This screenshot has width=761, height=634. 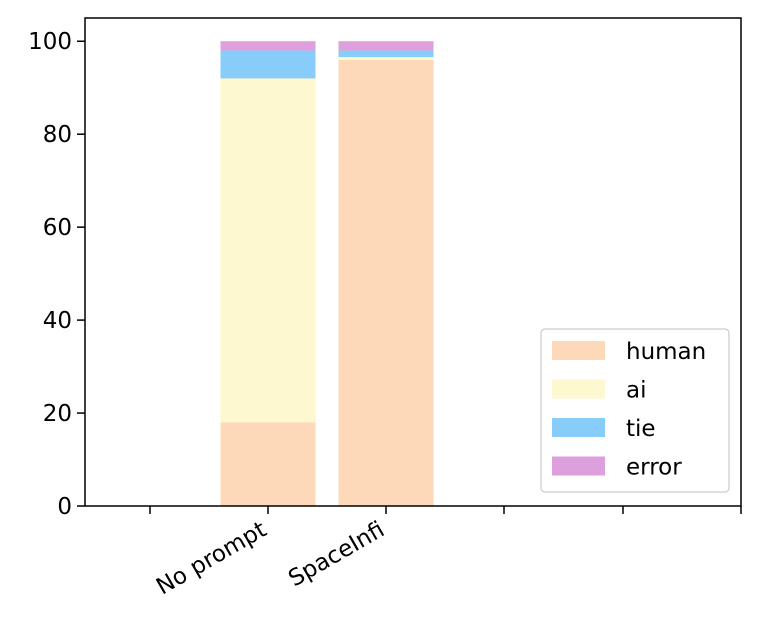 What do you see at coordinates (211, 559) in the screenshot?
I see `x-tick-label: No prompt` at bounding box center [211, 559].